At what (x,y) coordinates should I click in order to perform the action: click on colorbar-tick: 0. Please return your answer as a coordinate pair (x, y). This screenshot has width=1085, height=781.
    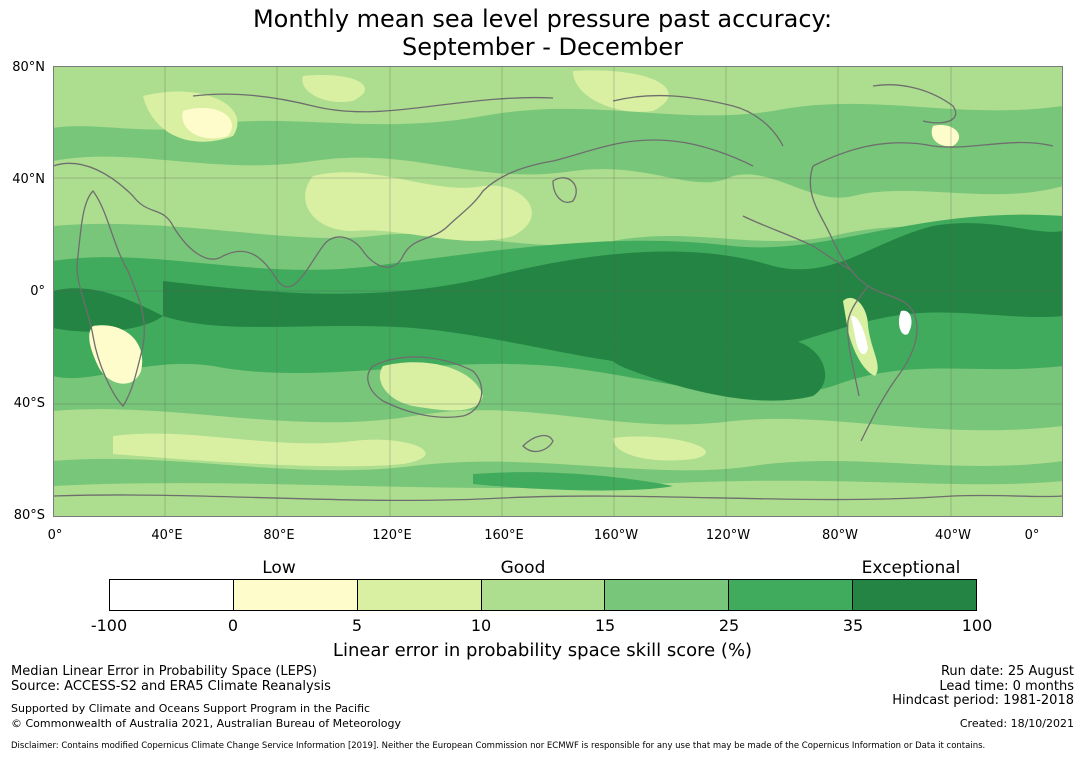
    Looking at the image, I should click on (233, 625).